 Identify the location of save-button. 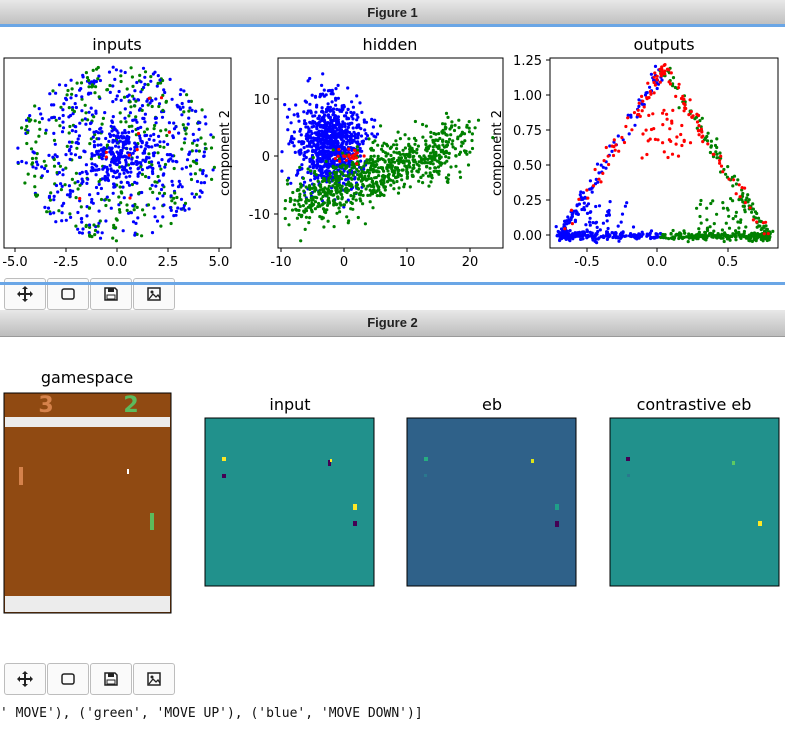
(111, 679).